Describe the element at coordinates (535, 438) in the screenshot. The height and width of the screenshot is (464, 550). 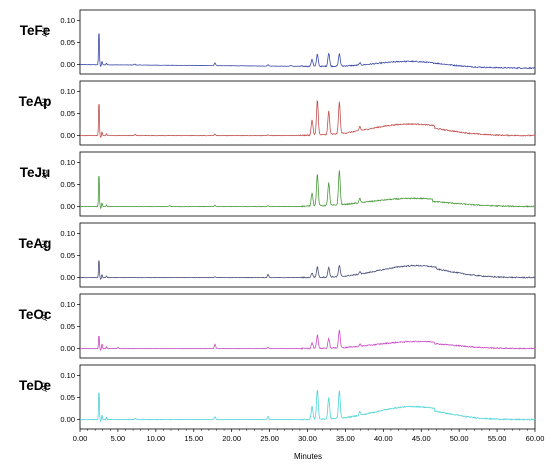
I see `x-tick-label: 60.00` at that location.